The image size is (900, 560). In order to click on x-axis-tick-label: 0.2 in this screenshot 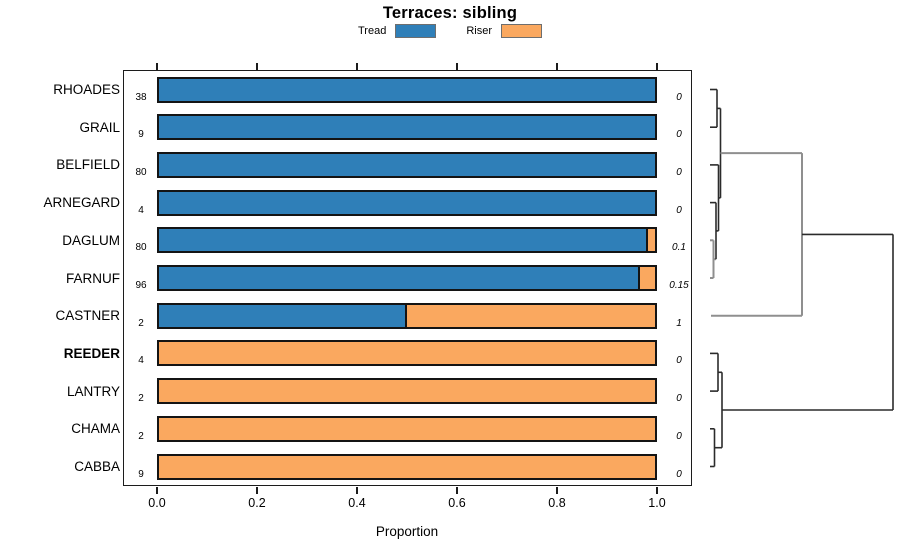, I will do `click(257, 503)`.